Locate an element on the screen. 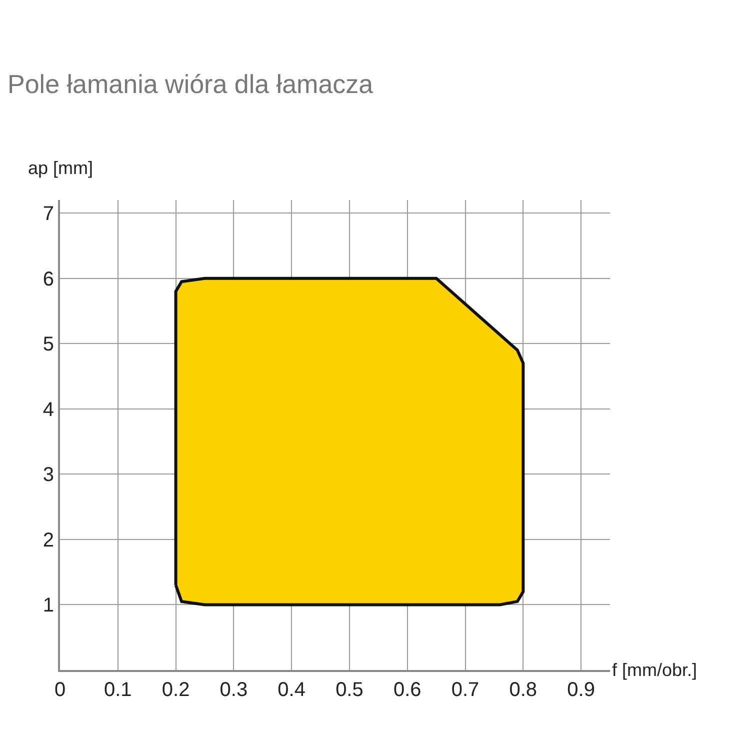 The height and width of the screenshot is (750, 750). x-tick-label: 0.2 is located at coordinates (176, 690).